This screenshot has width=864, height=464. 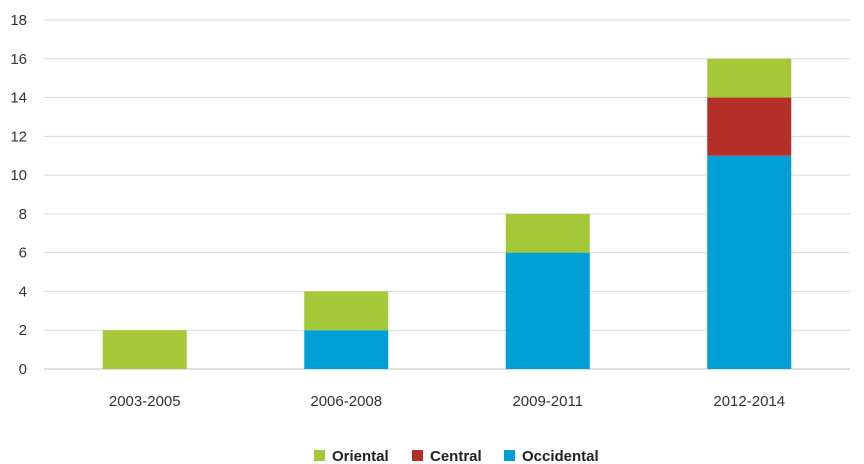 I want to click on bar-occidental-2009-2011, so click(x=547, y=310).